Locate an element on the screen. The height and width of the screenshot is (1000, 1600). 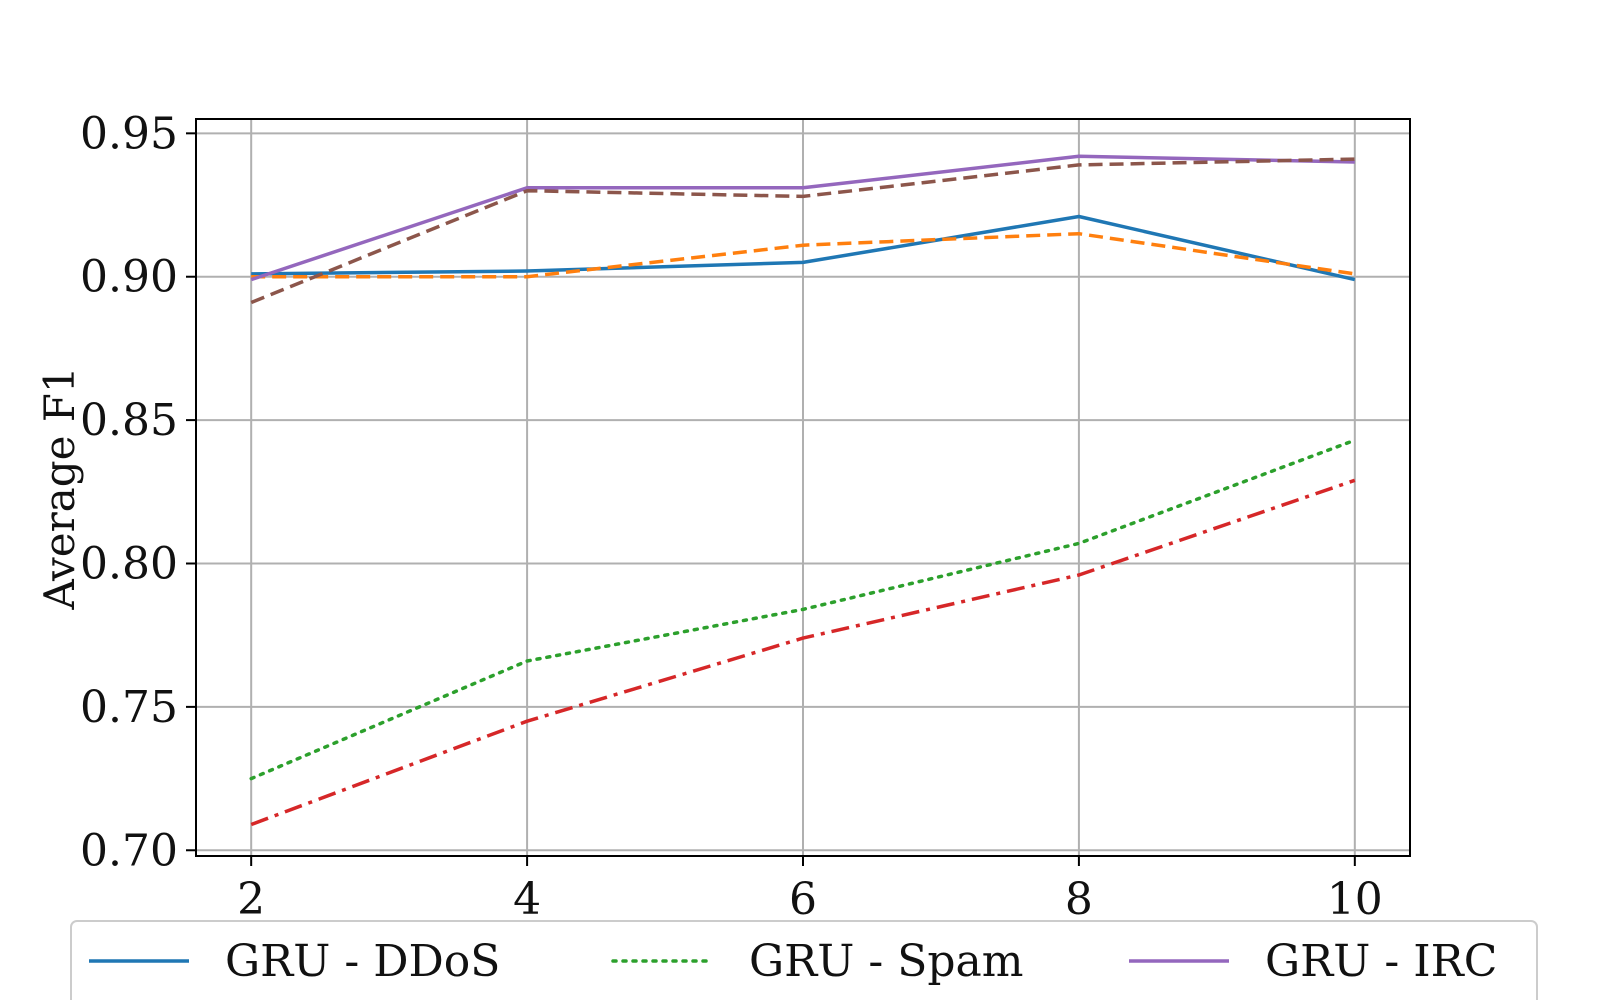
x-tick-label: 8 is located at coordinates (1079, 899).